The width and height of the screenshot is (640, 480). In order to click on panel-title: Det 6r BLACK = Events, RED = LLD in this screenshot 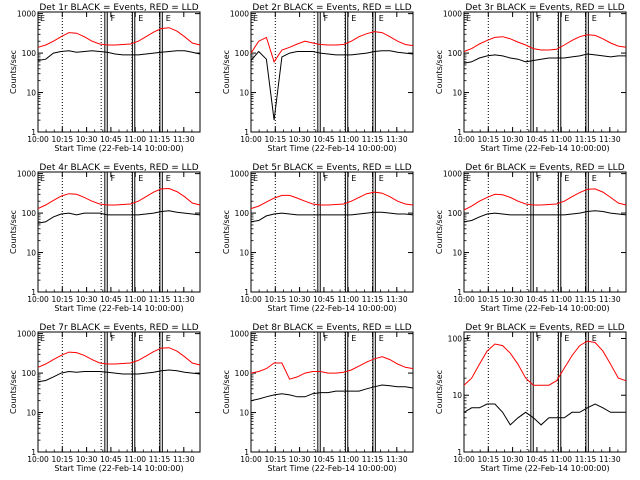, I will do `click(544, 168)`.